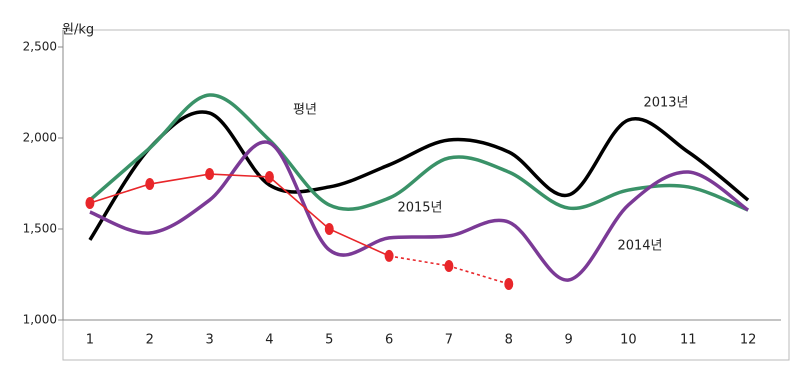 This screenshot has height=365, width=795. I want to click on x-tick-label: 4, so click(269, 340).